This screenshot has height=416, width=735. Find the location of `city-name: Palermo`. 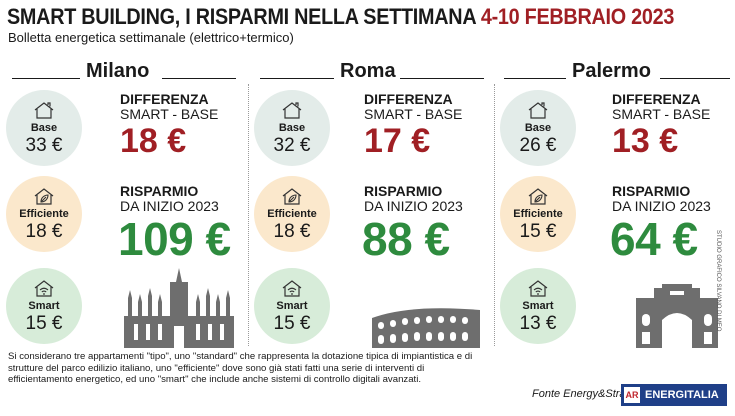

city-name: Palermo is located at coordinates (611, 71).